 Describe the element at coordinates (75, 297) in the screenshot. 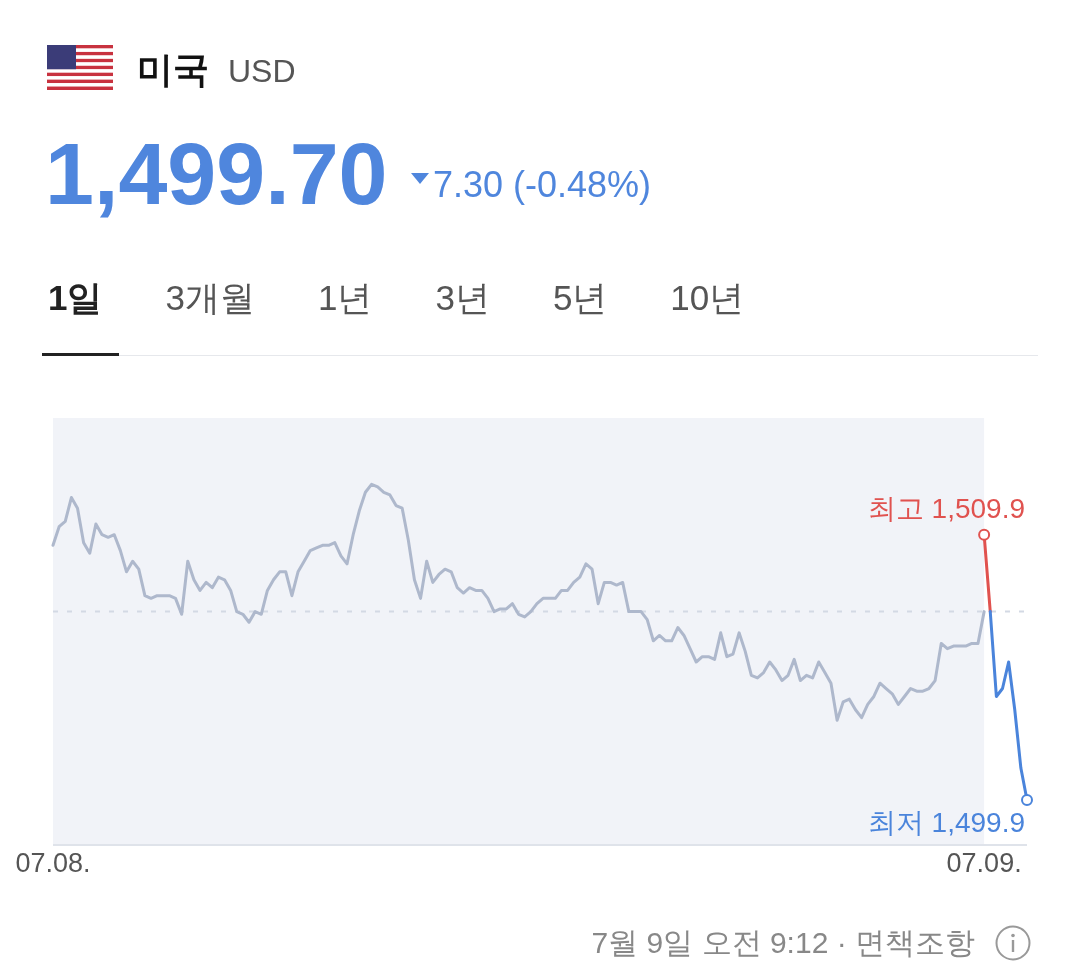

I see `text: 1일` at that location.